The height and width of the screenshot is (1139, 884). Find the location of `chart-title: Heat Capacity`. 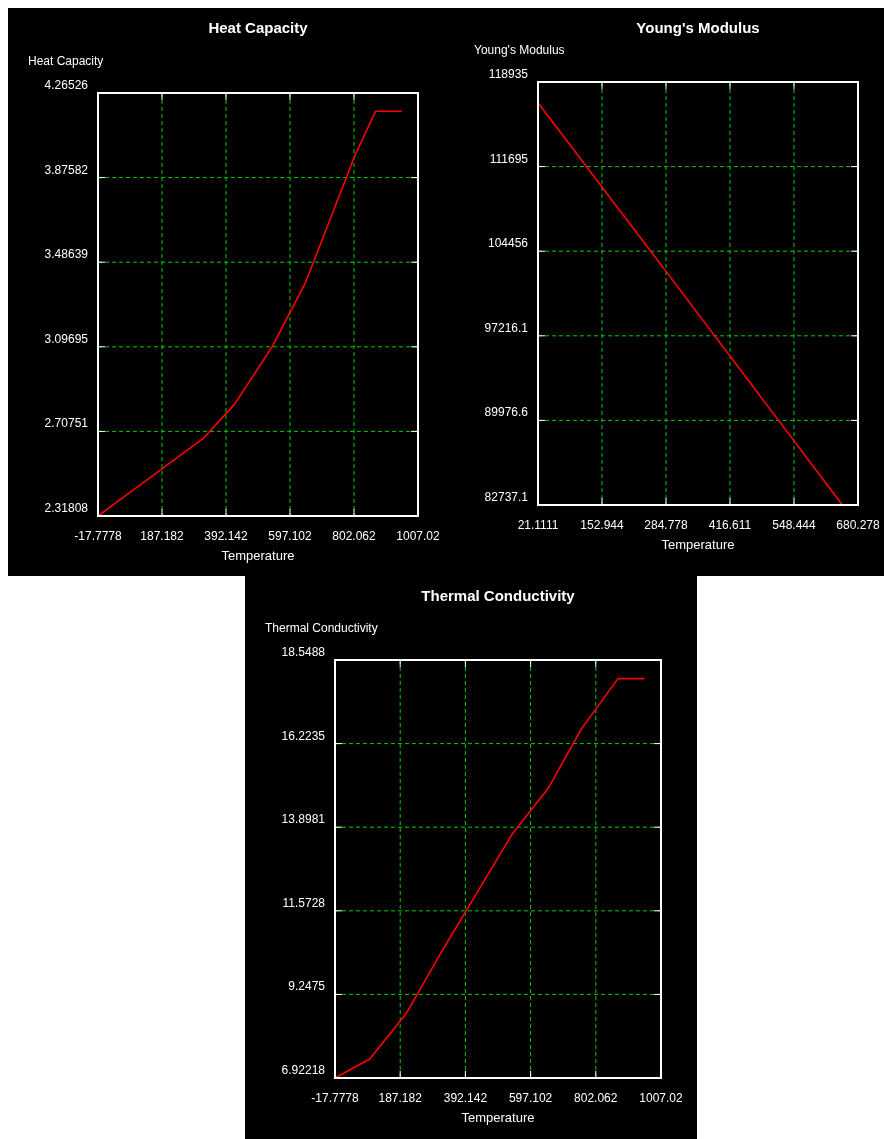

chart-title: Heat Capacity is located at coordinates (258, 27).